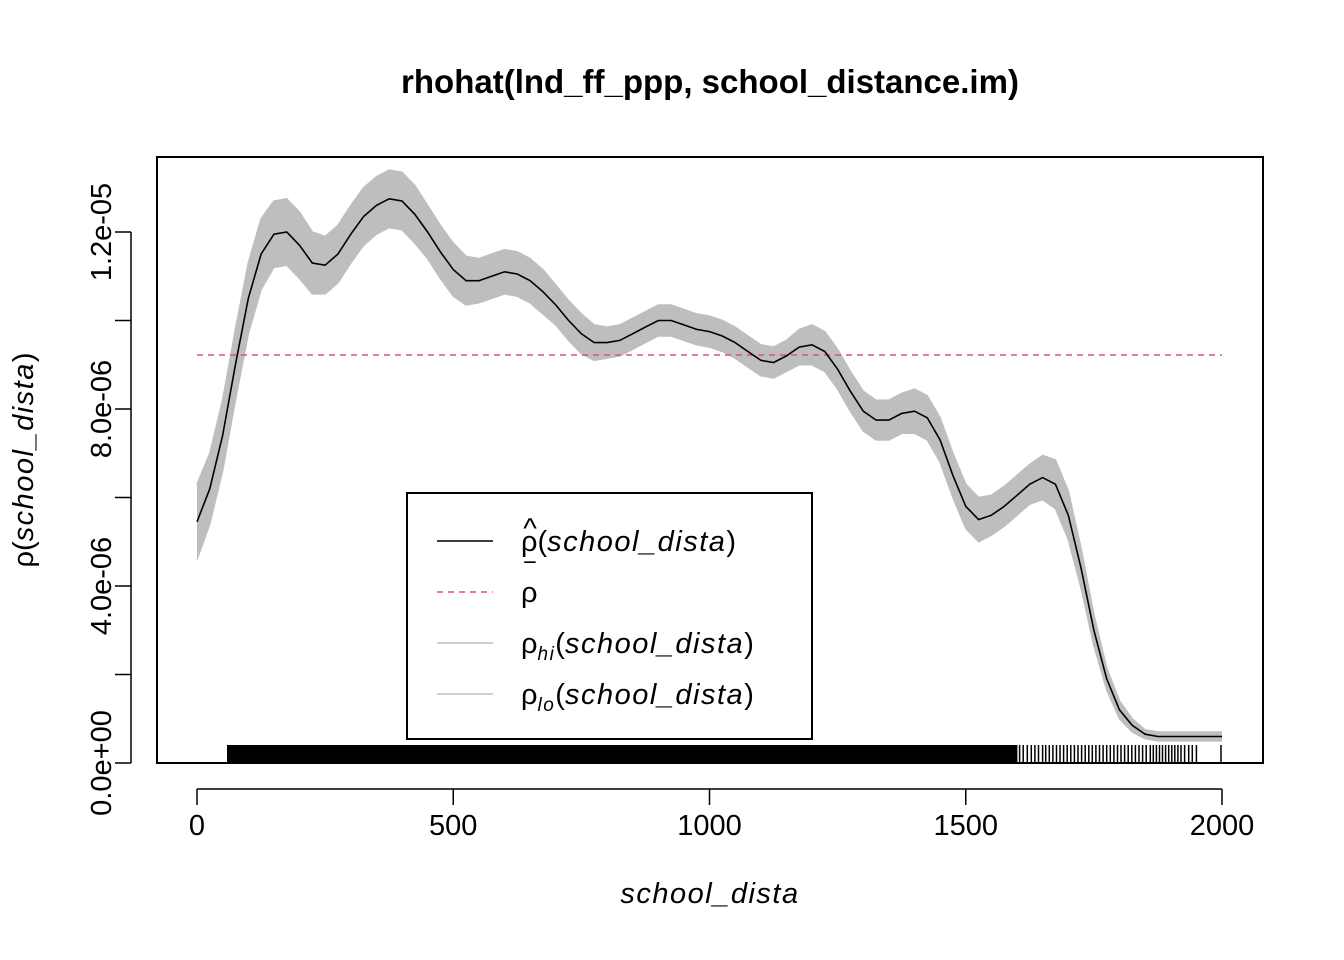 This screenshot has height=960, width=1344. I want to click on y-axis: 0.0e+00 4.0e-06 8.0e-06 1.2e-05, so click(109, 499).